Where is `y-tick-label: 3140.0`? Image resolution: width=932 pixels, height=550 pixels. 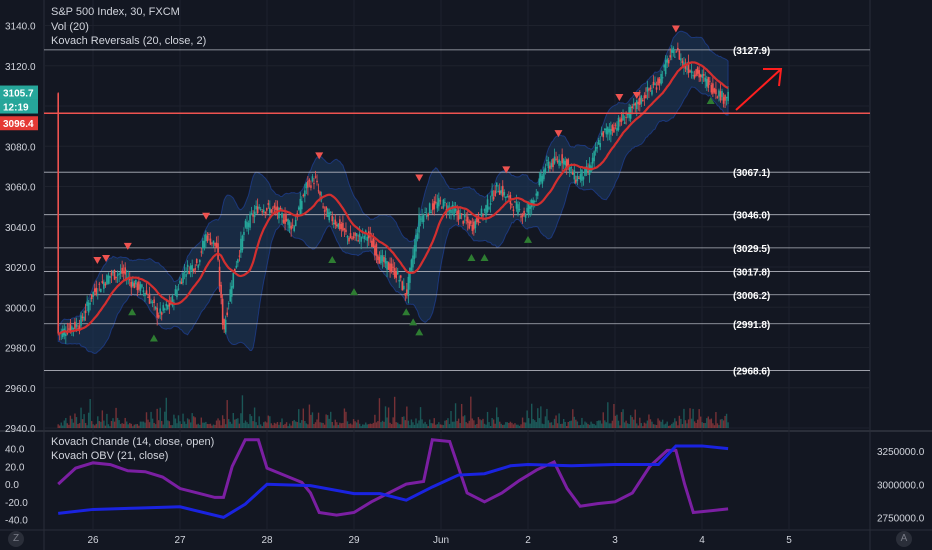
y-tick-label: 3140.0 is located at coordinates (20, 27).